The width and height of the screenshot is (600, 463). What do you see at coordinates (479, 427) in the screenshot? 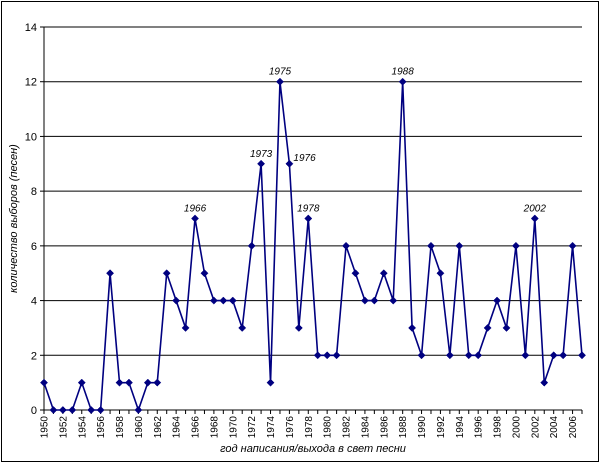
I see `x-tick-label: 1996` at bounding box center [479, 427].